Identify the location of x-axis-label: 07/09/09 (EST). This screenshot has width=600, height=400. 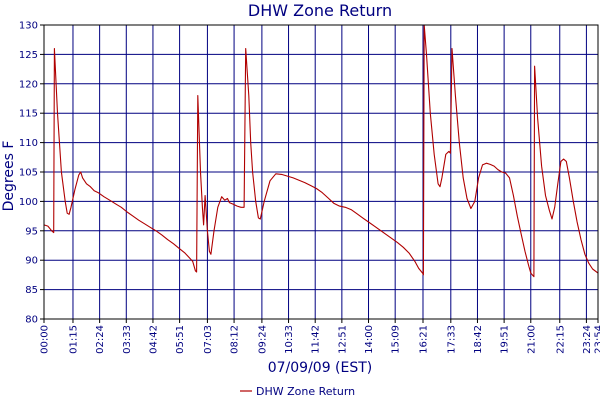
(320, 368).